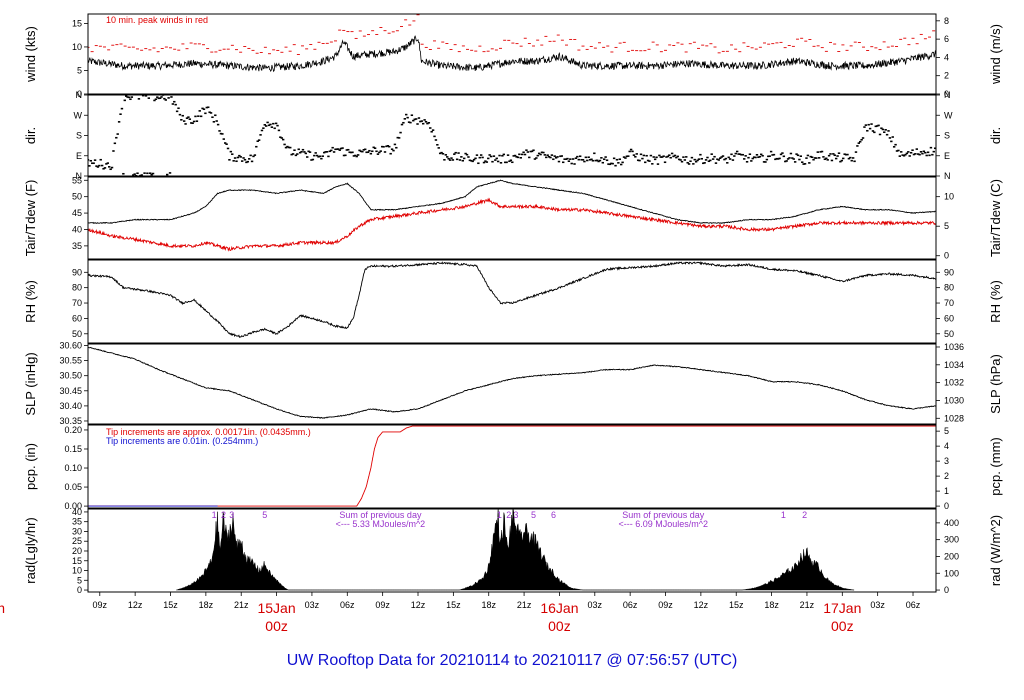  I want to click on right-tick-label: W, so click(948, 115).